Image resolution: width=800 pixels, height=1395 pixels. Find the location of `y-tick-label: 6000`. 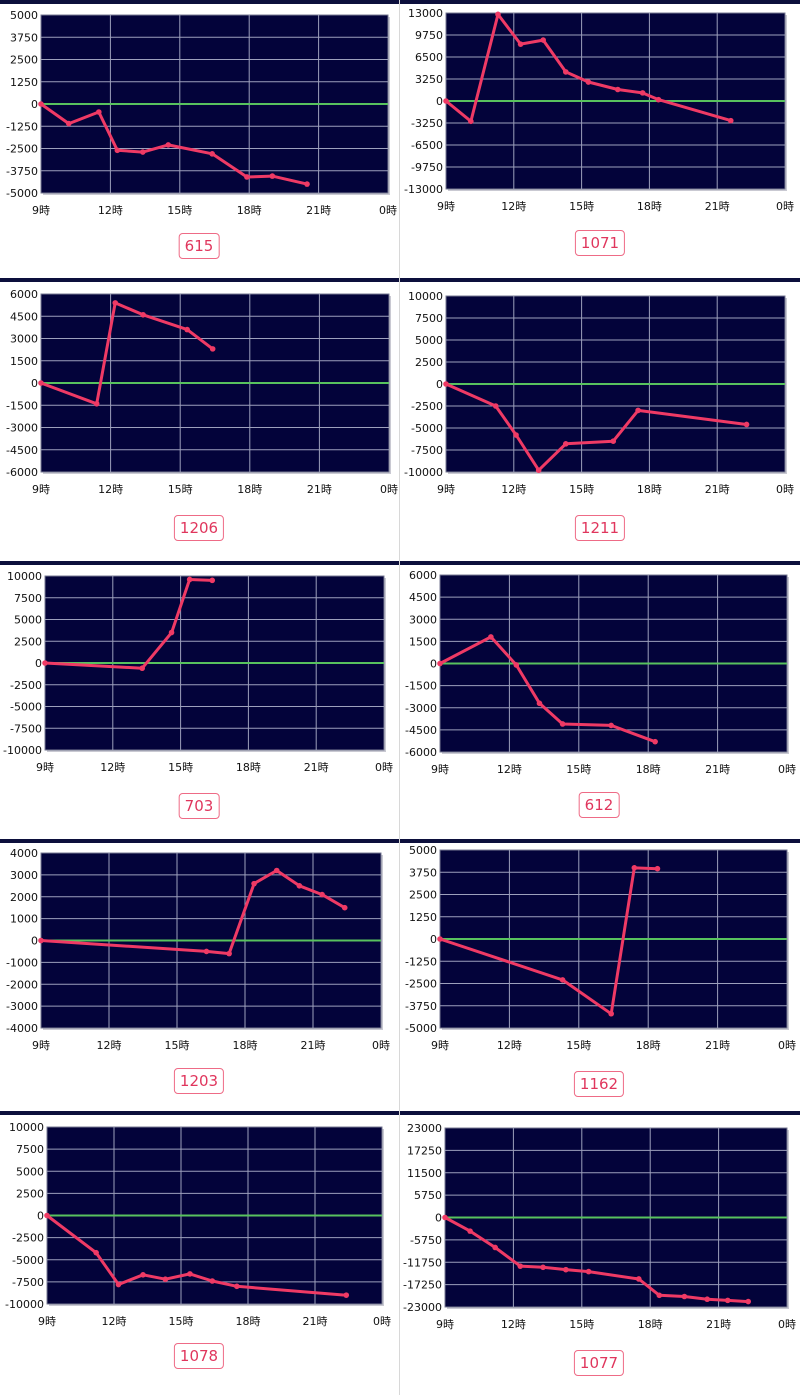

y-tick-label: 6000 is located at coordinates (423, 575).